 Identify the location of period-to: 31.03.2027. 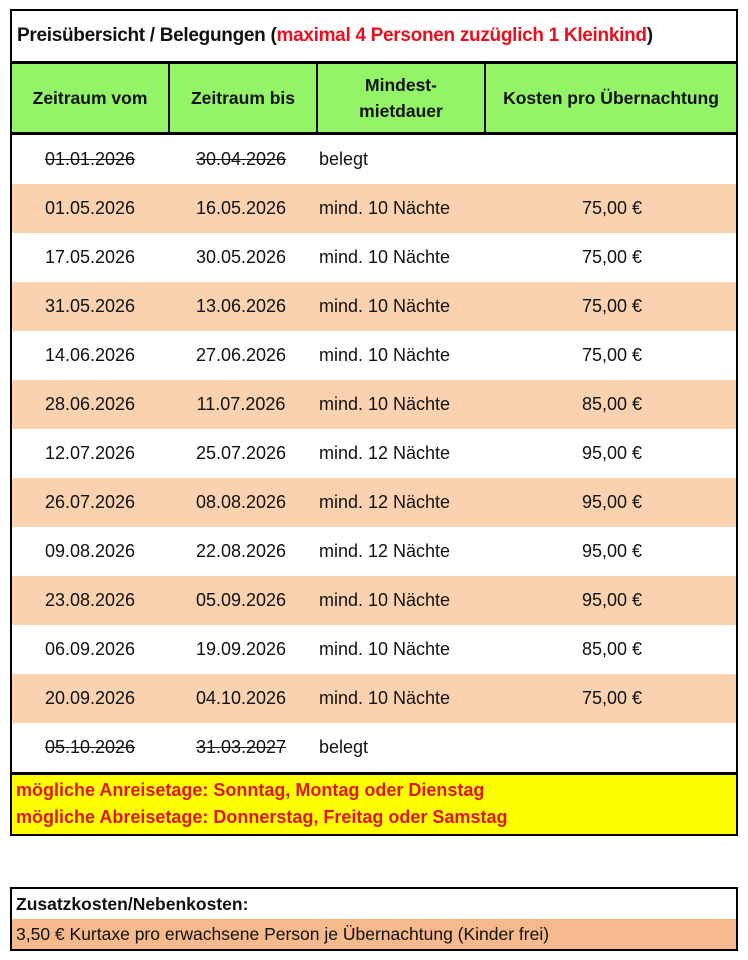
(241, 747).